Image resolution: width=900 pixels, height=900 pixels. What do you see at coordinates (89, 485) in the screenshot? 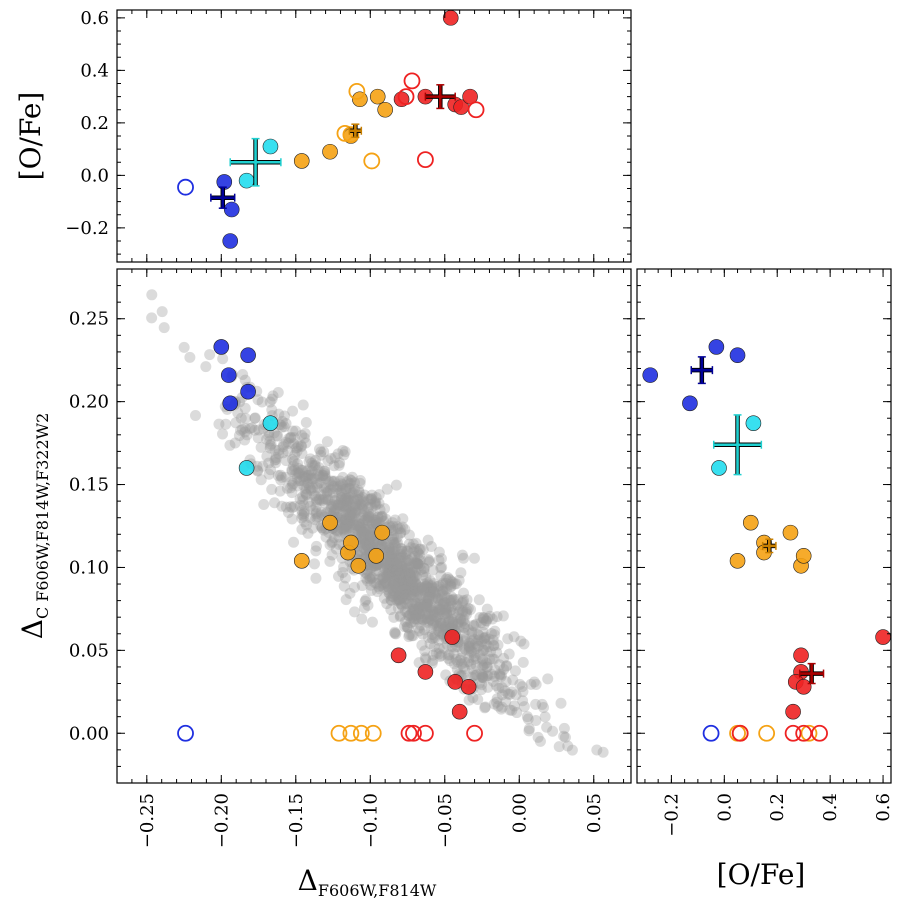
I see `y-tick-label: 0.15` at bounding box center [89, 485].